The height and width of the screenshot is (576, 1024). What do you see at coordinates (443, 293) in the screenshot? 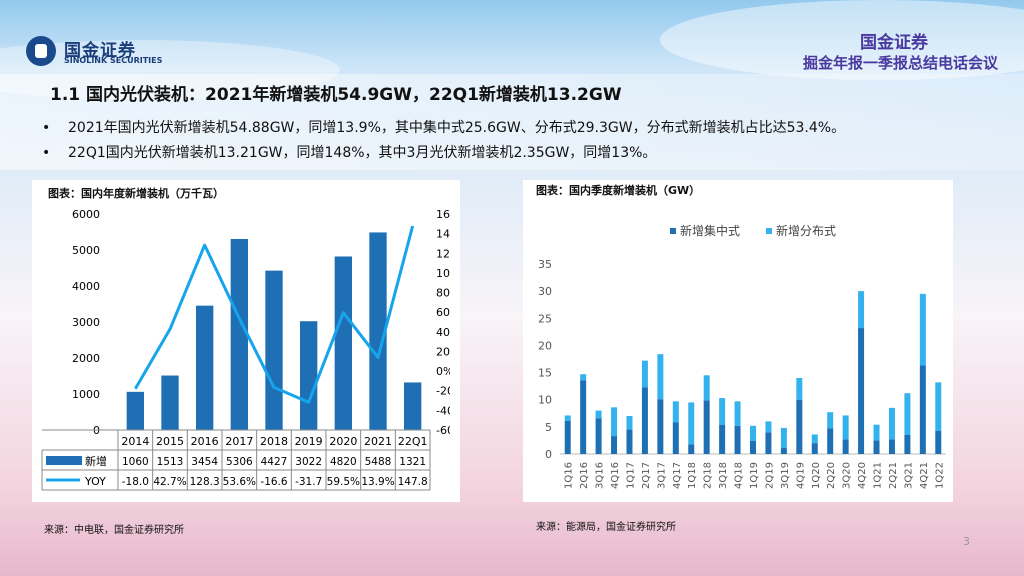
I see `y-right-tick-label: 80%` at bounding box center [443, 293].